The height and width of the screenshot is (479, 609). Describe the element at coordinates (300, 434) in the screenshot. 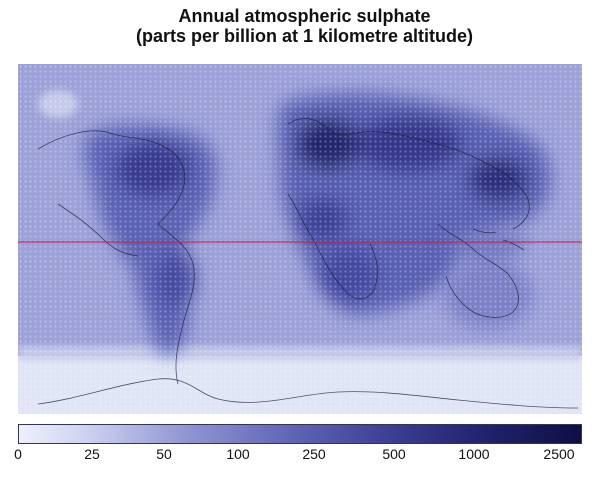

I see `color-scale-bar` at that location.